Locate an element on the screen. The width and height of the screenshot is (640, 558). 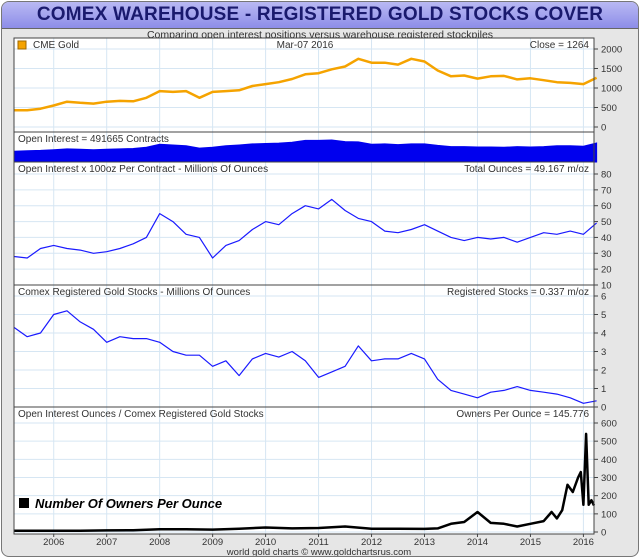
x-tick-label: 2014 is located at coordinates (477, 542).